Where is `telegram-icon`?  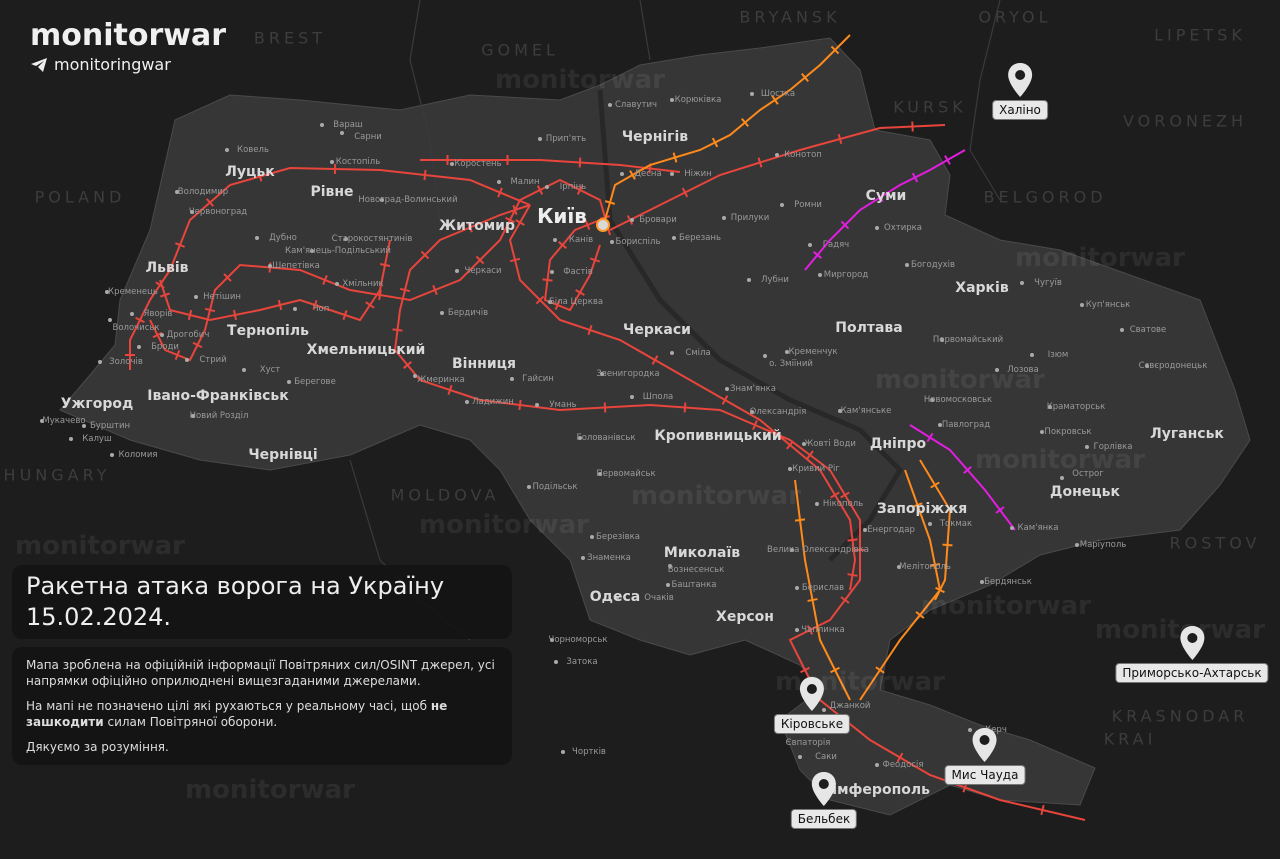 telegram-icon is located at coordinates (39, 64).